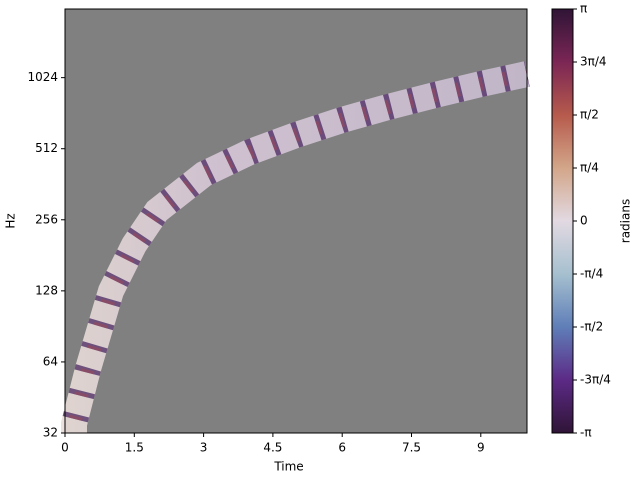  What do you see at coordinates (204, 448) in the screenshot?
I see `x-tick-label: 3` at bounding box center [204, 448].